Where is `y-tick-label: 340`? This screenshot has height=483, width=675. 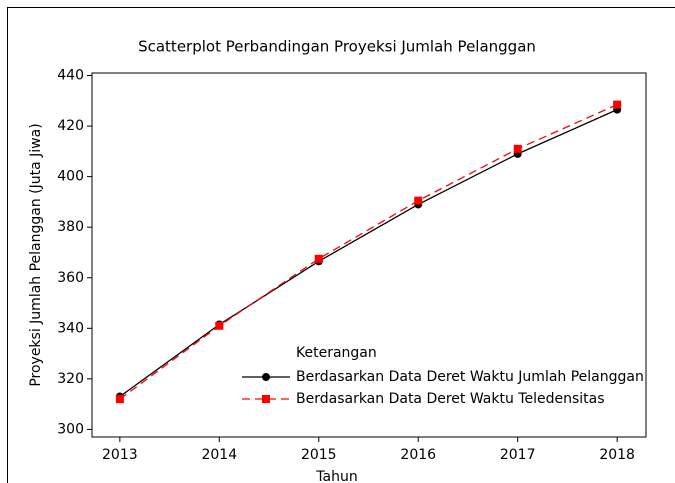
y-tick-label: 340 is located at coordinates (70, 328).